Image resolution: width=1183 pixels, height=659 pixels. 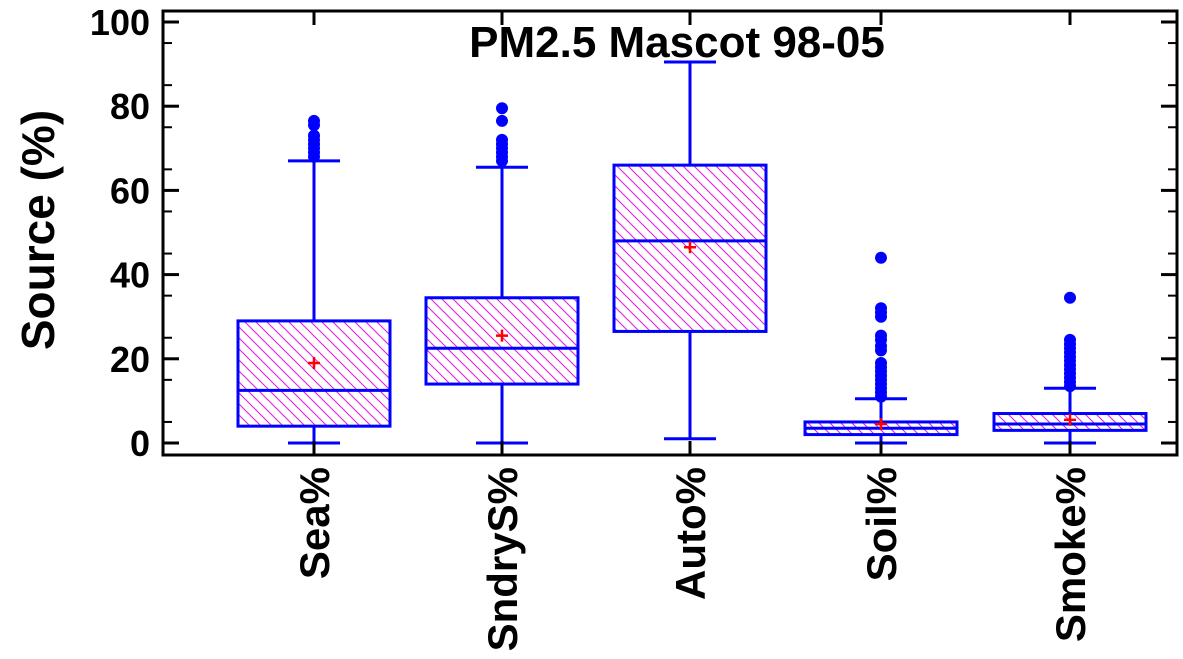 I want to click on x-tick-label: Smoke%, so click(x=1070, y=554).